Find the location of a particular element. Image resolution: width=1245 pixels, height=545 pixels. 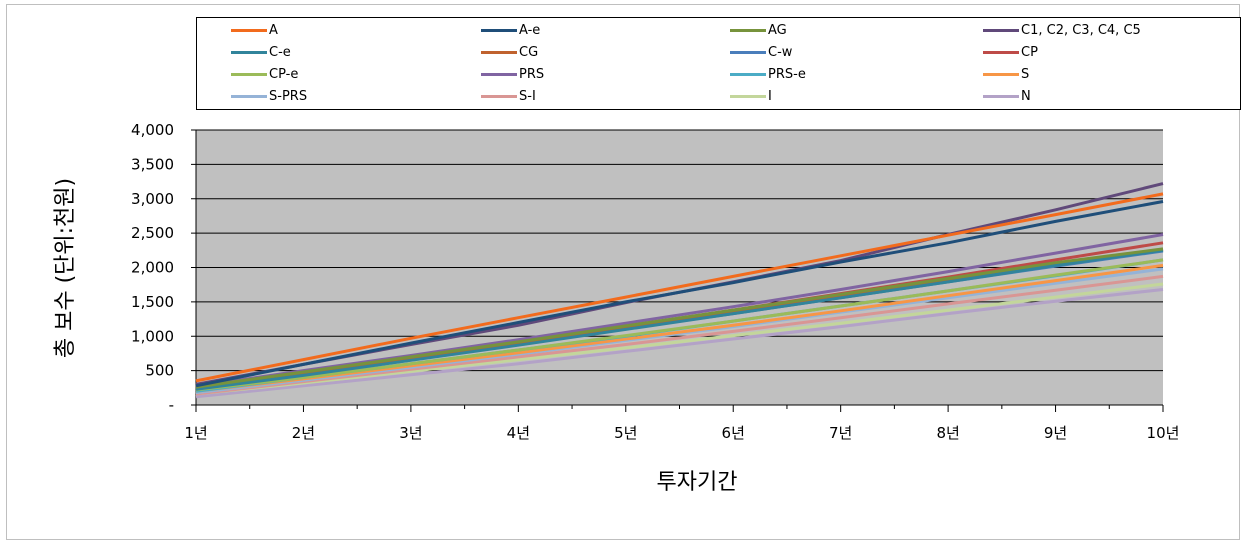

legend-label: CP-e is located at coordinates (284, 74).